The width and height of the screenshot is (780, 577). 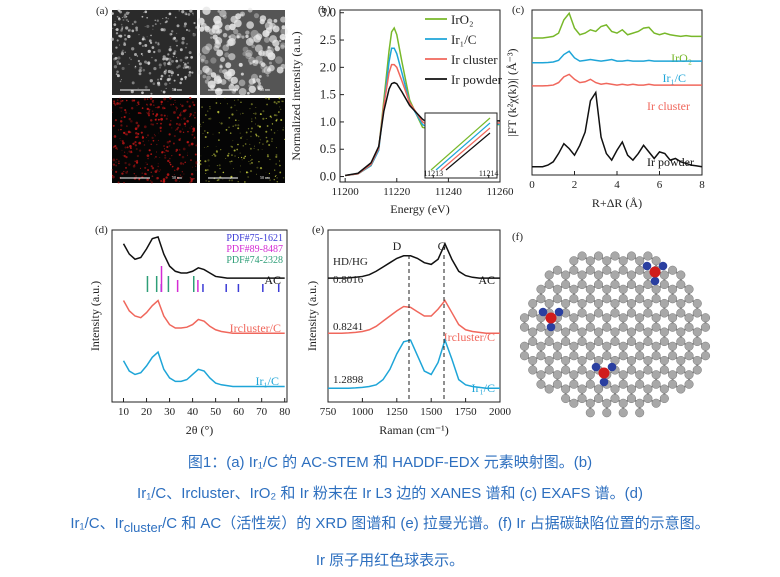 I want to click on nitrogen-atom, so click(x=655, y=281).